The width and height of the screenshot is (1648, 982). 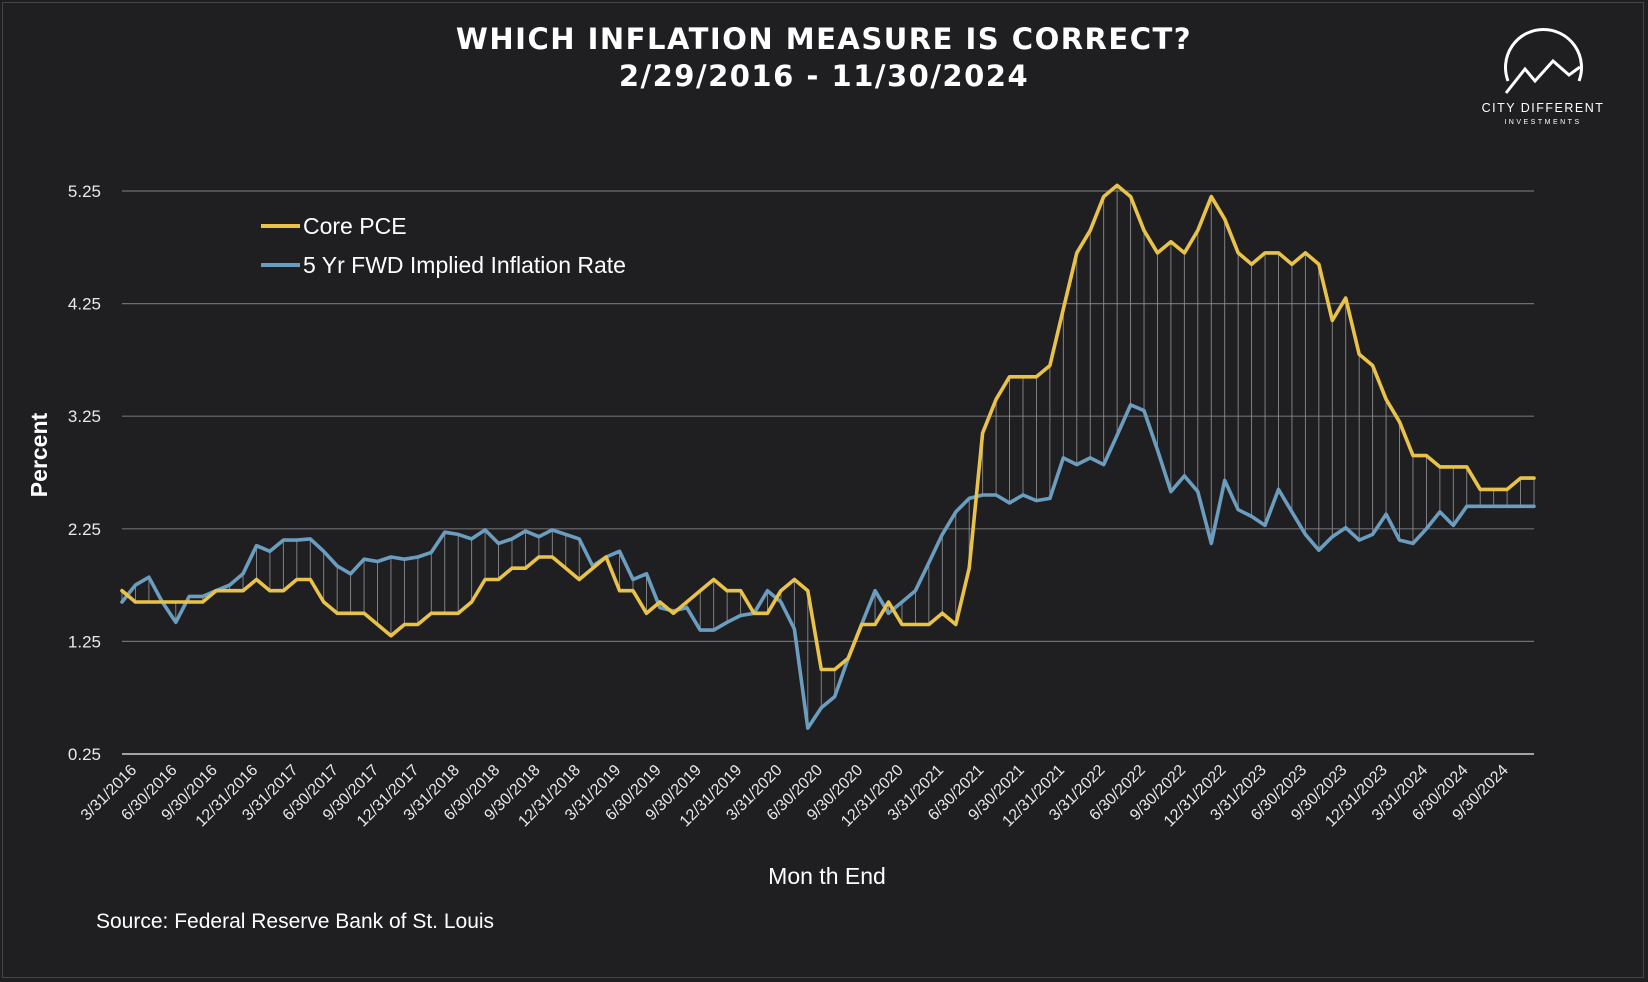 What do you see at coordinates (464, 265) in the screenshot?
I see `legend-label-5yr-fwd: 5 Yr FWD Implied Inflation Rate` at bounding box center [464, 265].